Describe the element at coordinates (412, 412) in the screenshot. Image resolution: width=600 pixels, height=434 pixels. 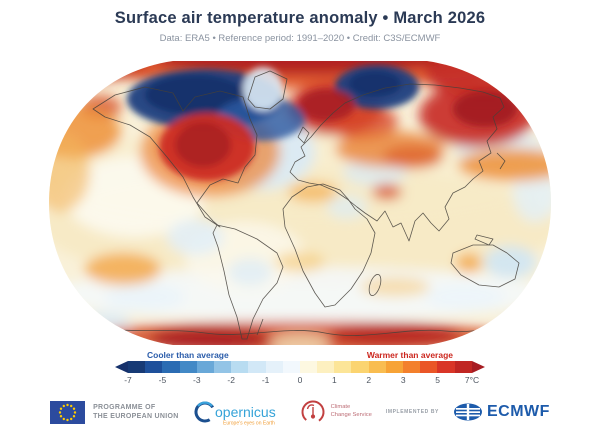
I see `implemented-by-label: IMPLEMENTED BY` at that location.